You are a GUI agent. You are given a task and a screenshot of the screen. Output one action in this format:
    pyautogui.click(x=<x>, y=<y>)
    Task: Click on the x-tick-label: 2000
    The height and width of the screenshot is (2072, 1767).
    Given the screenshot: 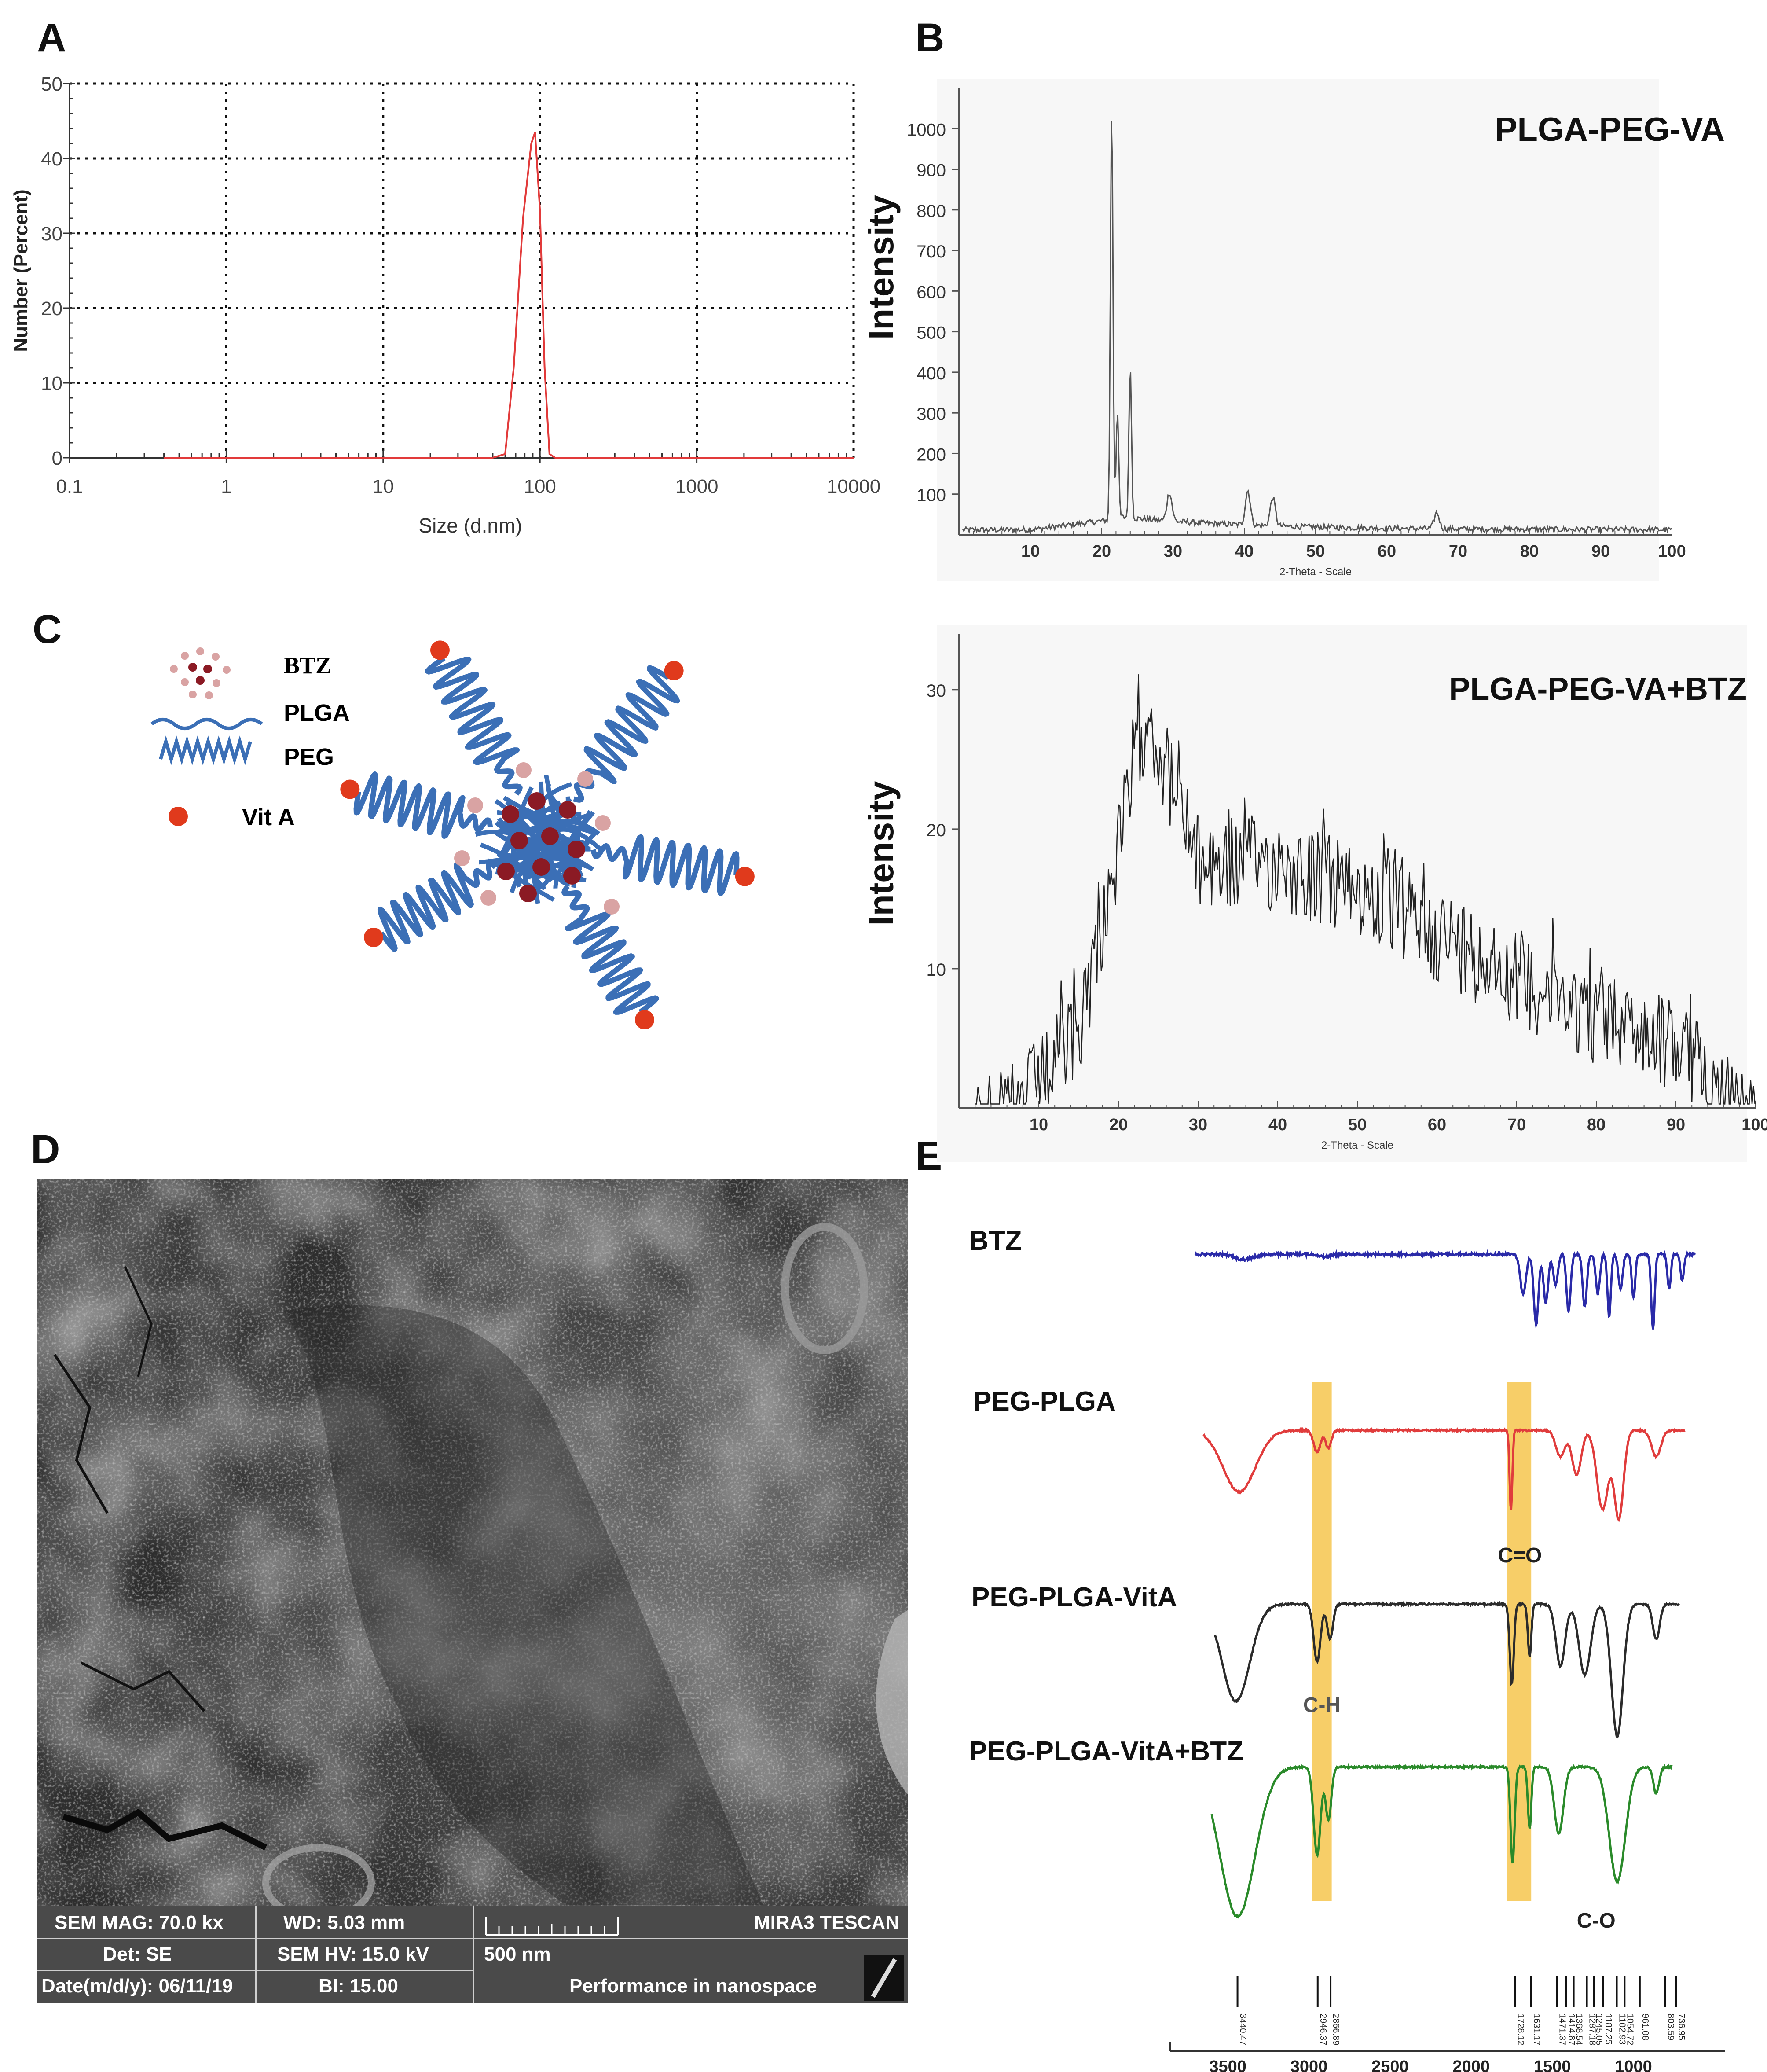 What is the action you would take?
    pyautogui.click(x=1471, y=2064)
    